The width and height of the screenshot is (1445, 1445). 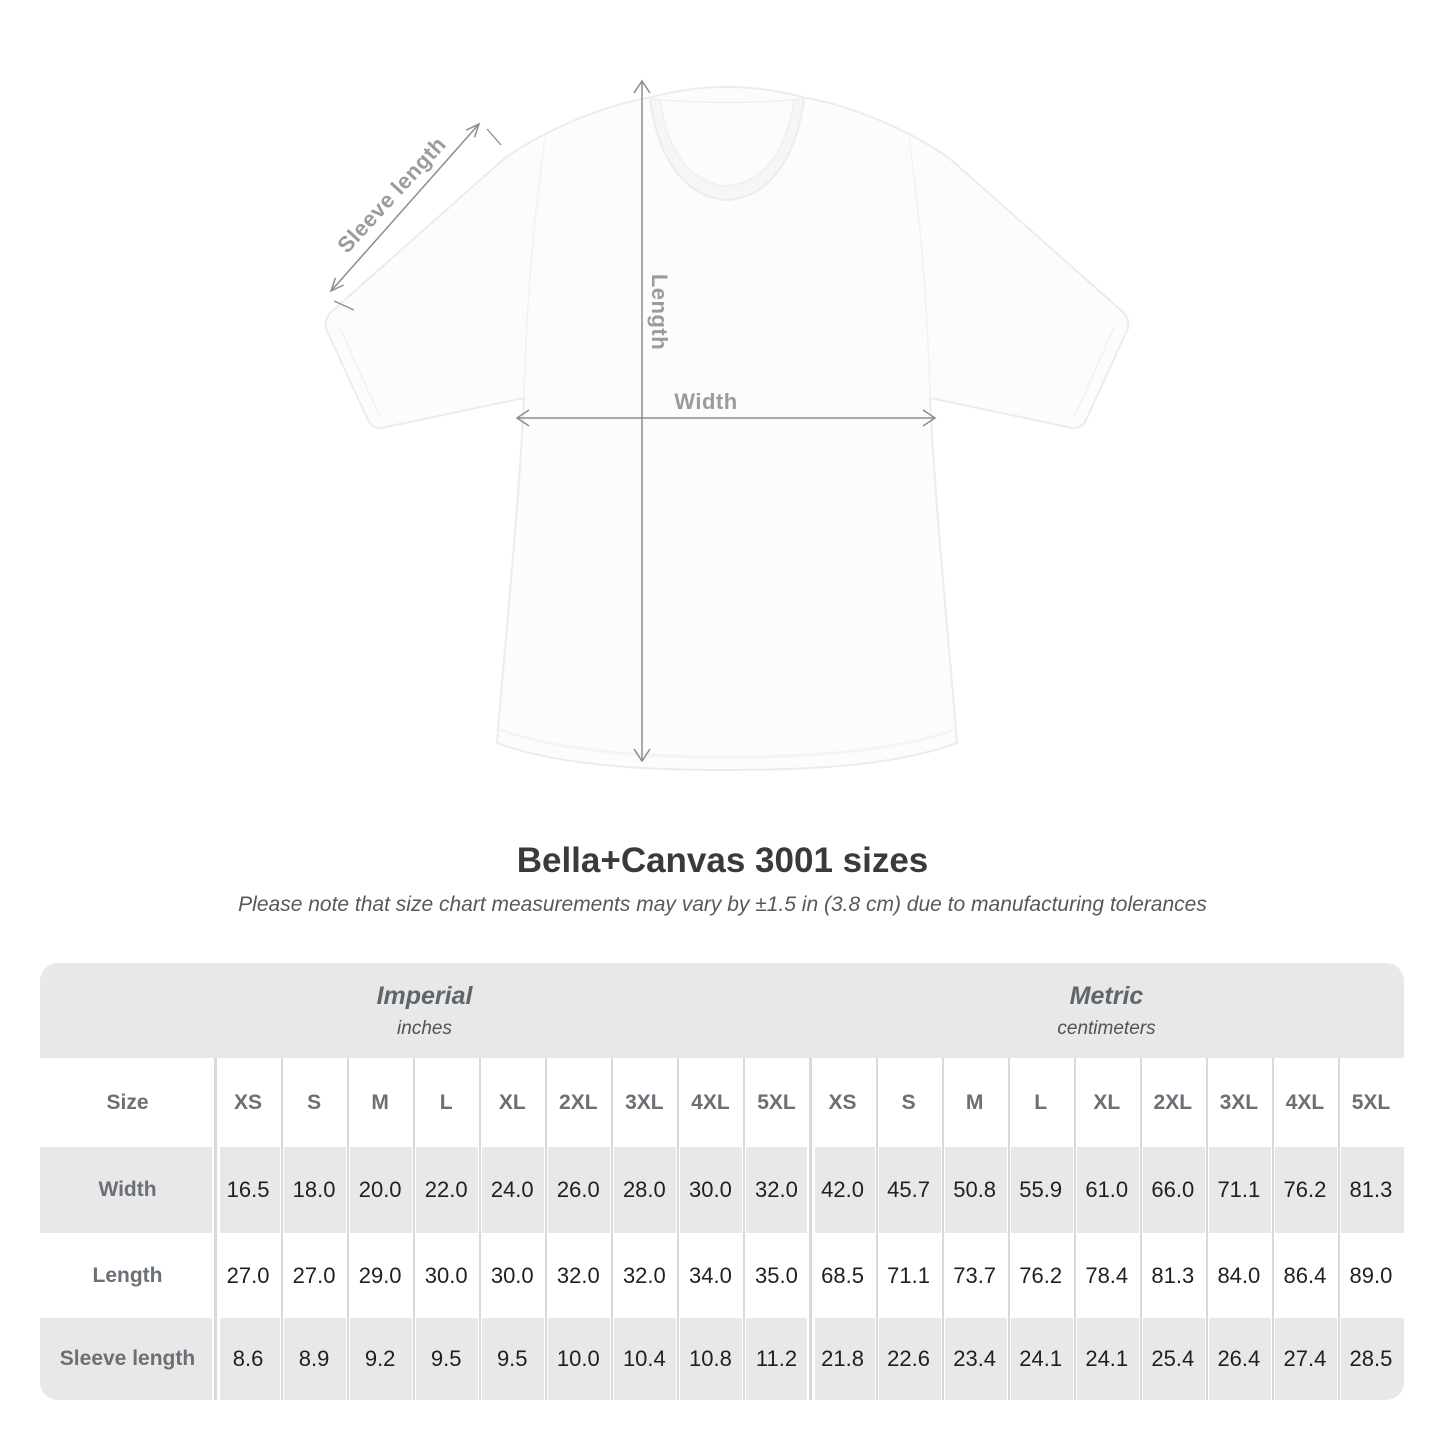 I want to click on value-cell: 20.0, so click(x=379, y=1190).